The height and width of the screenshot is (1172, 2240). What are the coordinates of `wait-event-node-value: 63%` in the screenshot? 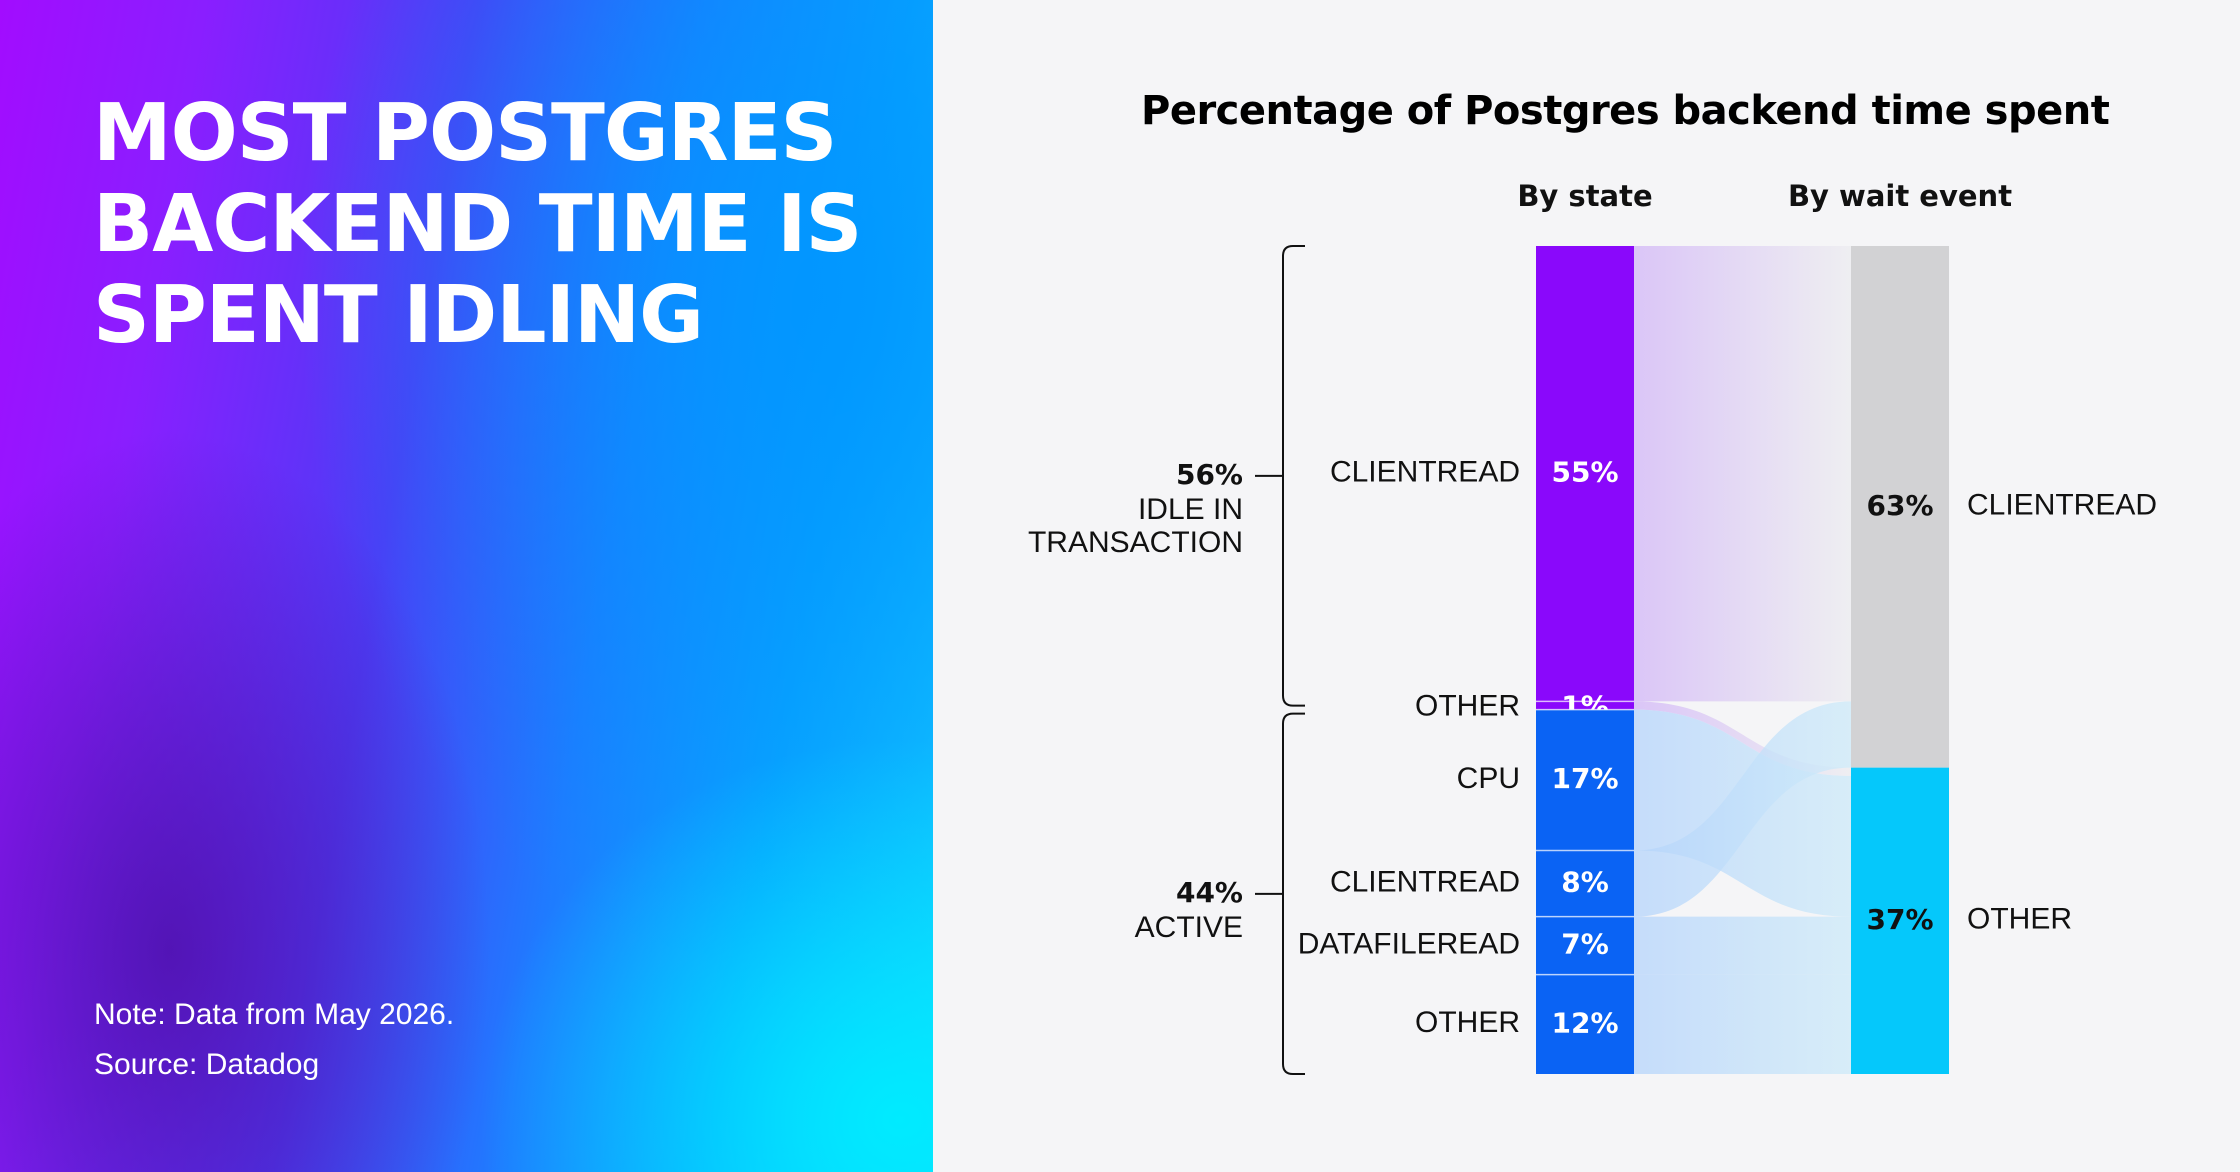 It's located at (1899, 505).